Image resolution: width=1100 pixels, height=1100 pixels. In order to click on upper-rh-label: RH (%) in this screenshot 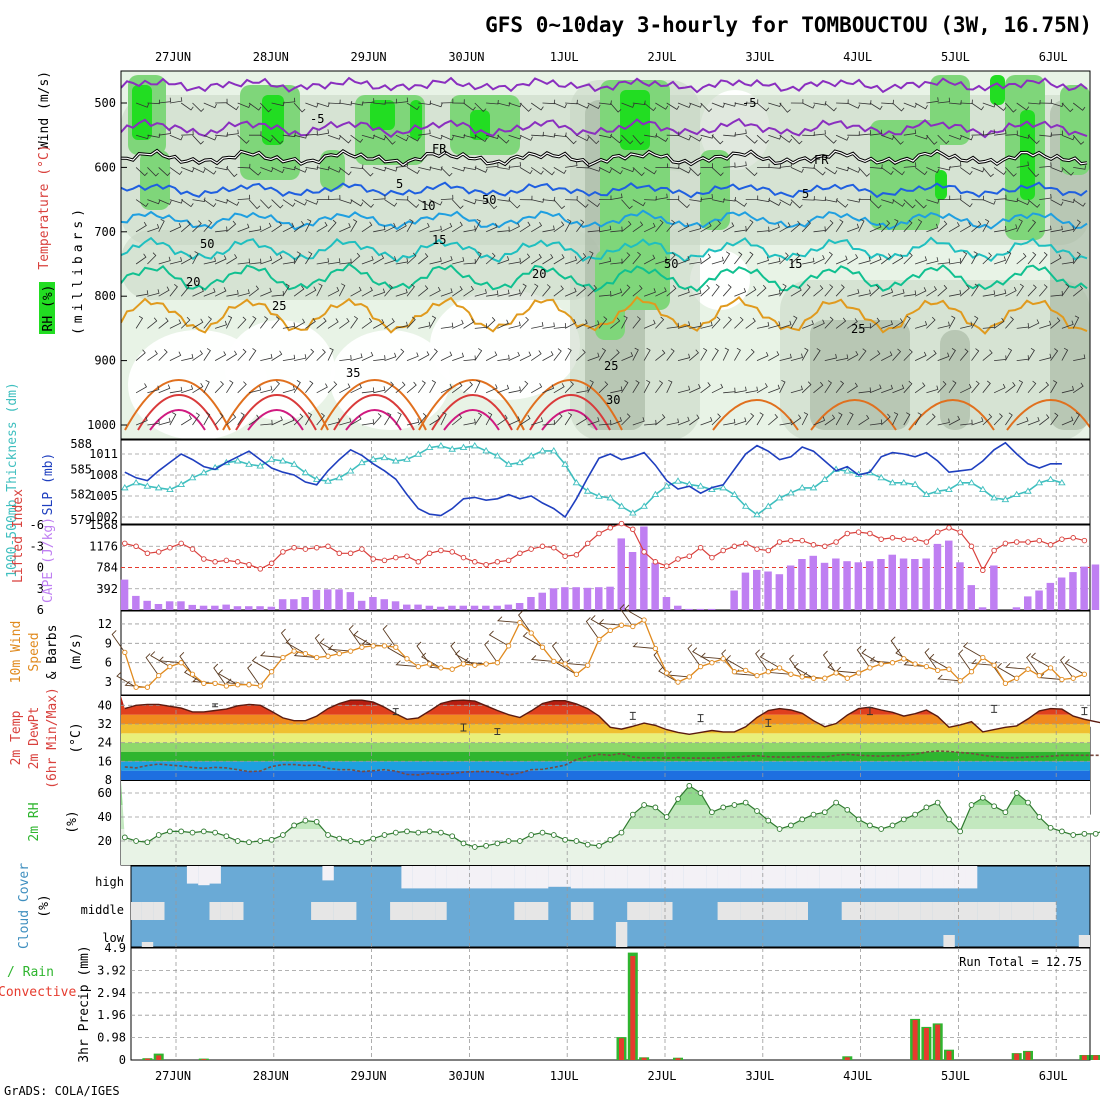, I will do `click(48, 308)`.